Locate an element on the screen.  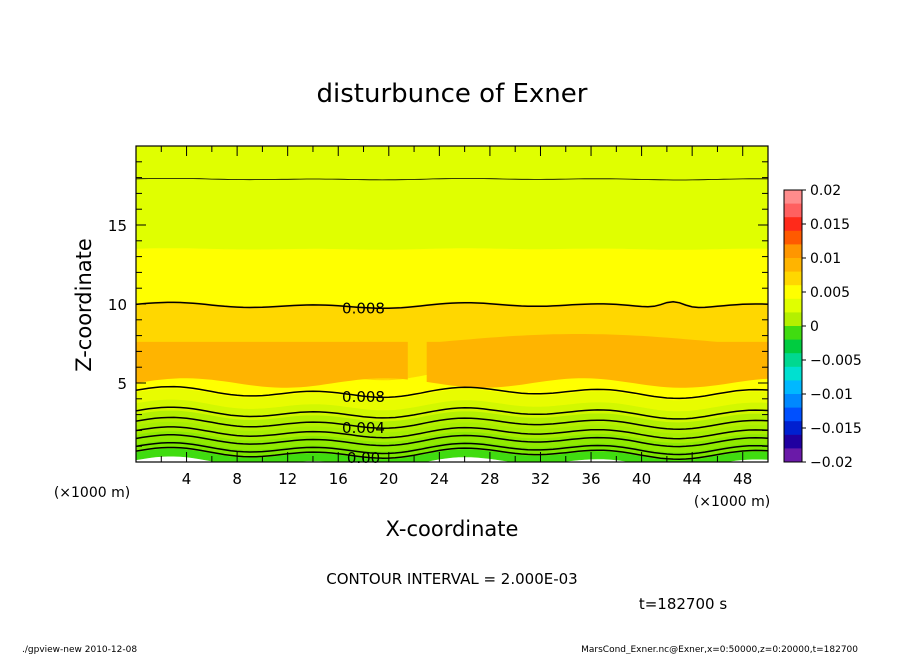
colorbar-tick-label-1: 0.015 is located at coordinates (830, 225).